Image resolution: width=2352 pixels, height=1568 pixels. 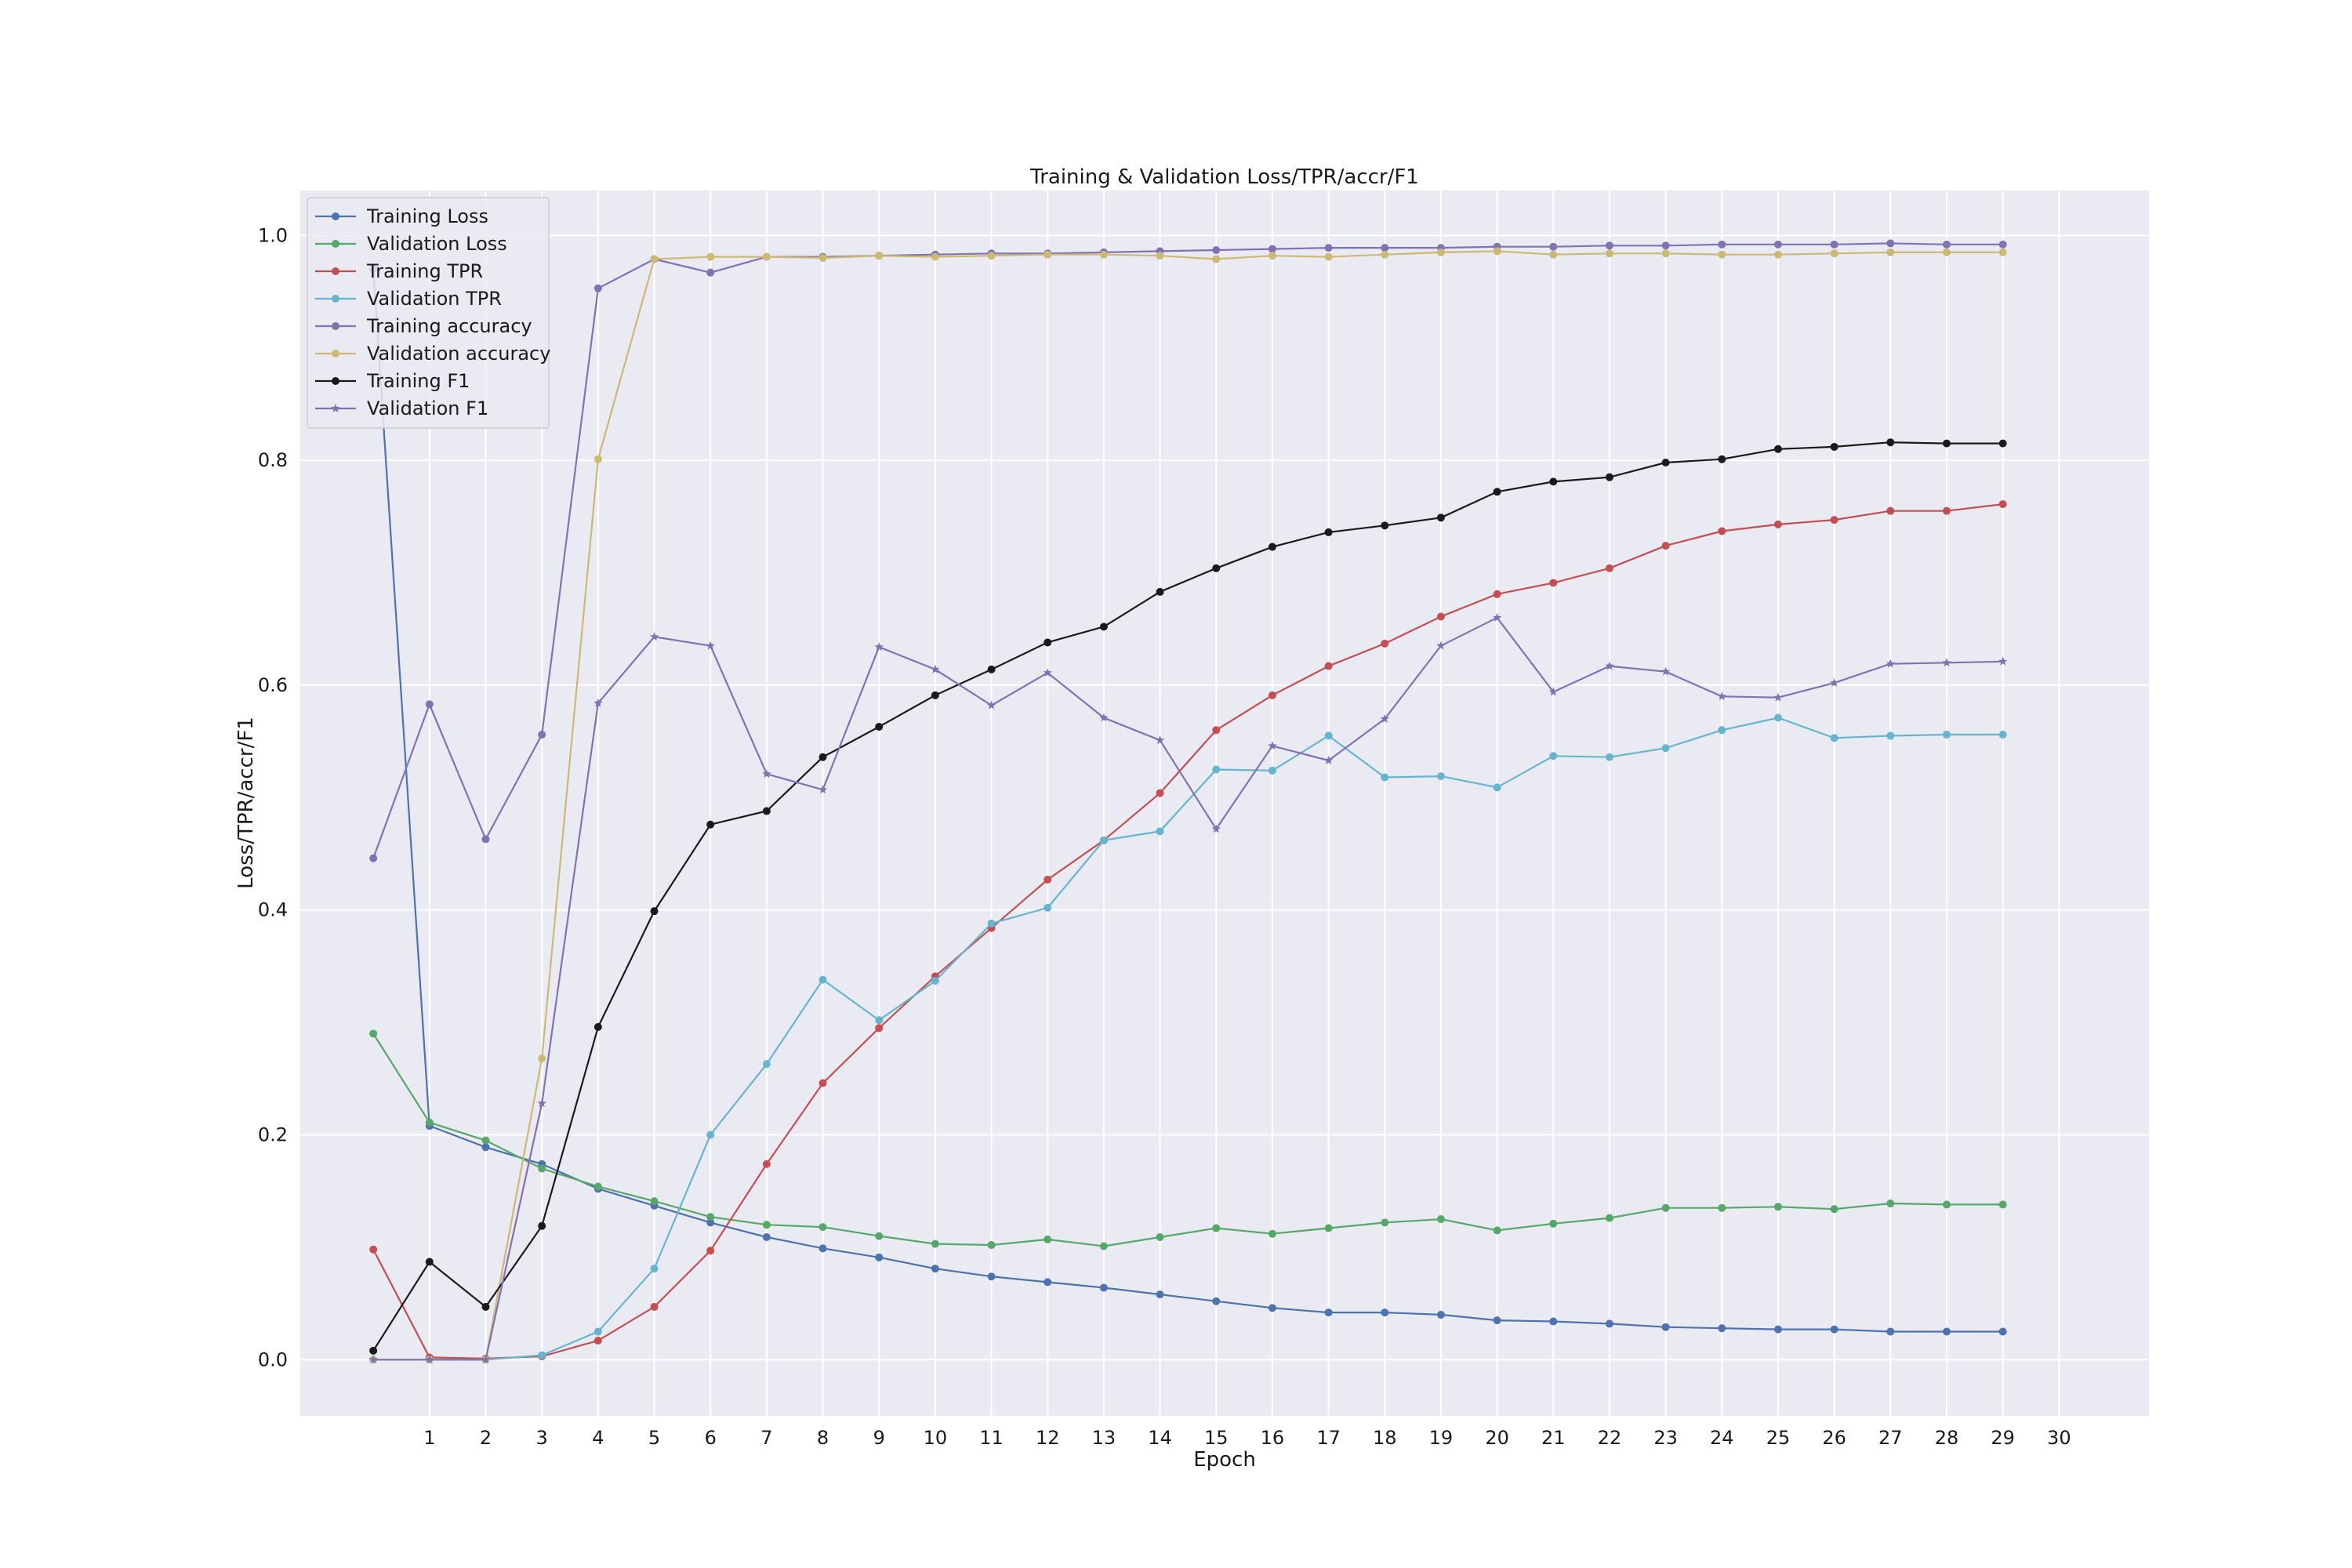 I want to click on x-tick-label: 28, so click(x=1947, y=1438).